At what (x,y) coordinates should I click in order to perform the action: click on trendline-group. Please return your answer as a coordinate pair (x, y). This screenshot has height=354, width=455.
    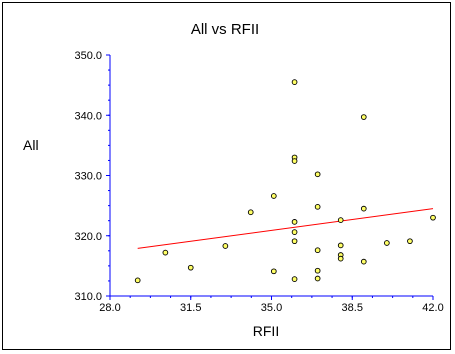
    Looking at the image, I should click on (285, 228).